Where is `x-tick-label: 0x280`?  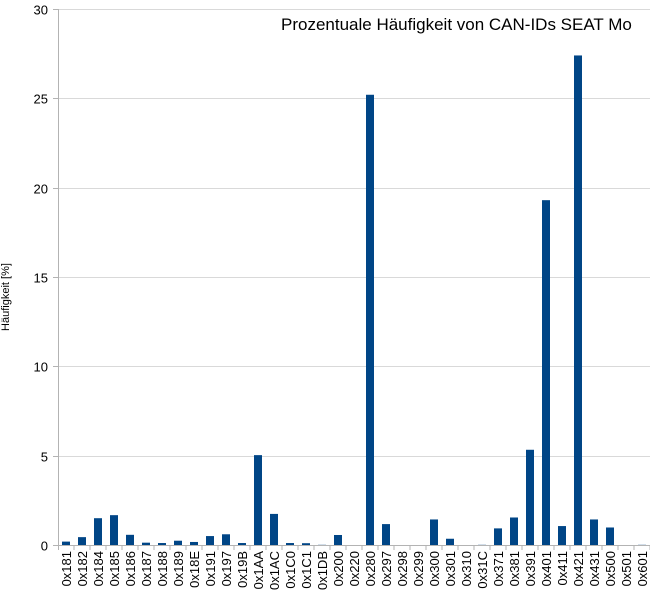
x-tick-label: 0x280 is located at coordinates (370, 568).